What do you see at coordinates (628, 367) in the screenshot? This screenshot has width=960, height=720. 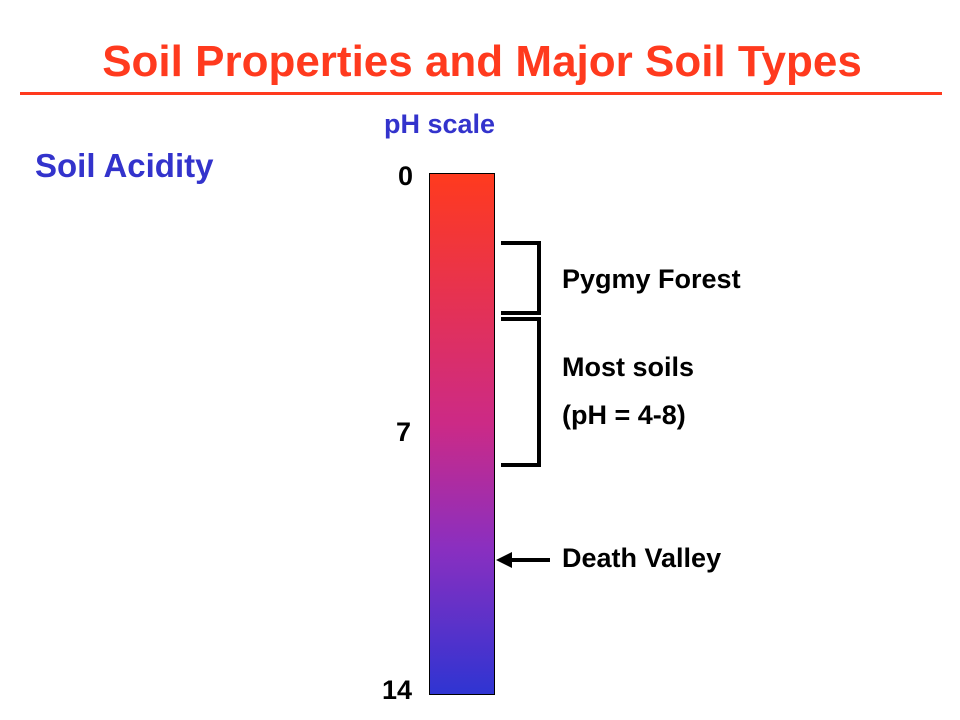 I see `annotation-most-soils: Most soils` at bounding box center [628, 367].